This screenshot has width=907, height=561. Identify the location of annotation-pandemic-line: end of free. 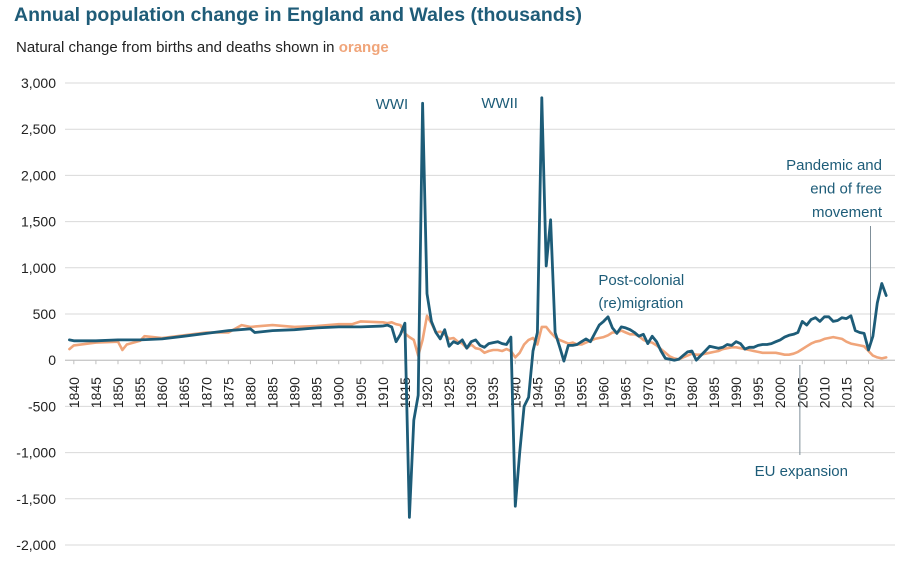
(846, 189).